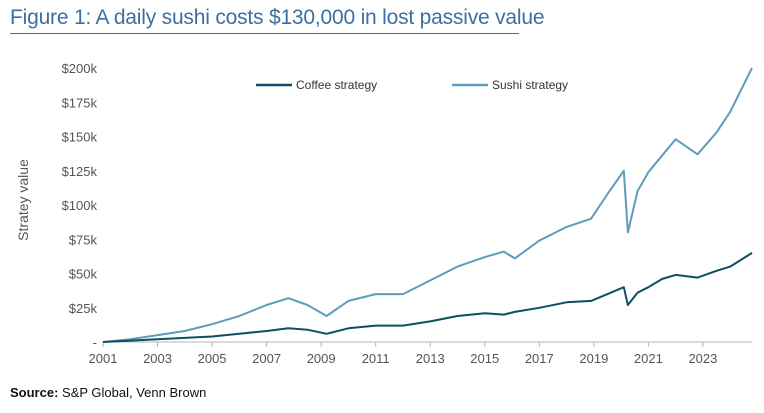  I want to click on title-underline, so click(264, 33).